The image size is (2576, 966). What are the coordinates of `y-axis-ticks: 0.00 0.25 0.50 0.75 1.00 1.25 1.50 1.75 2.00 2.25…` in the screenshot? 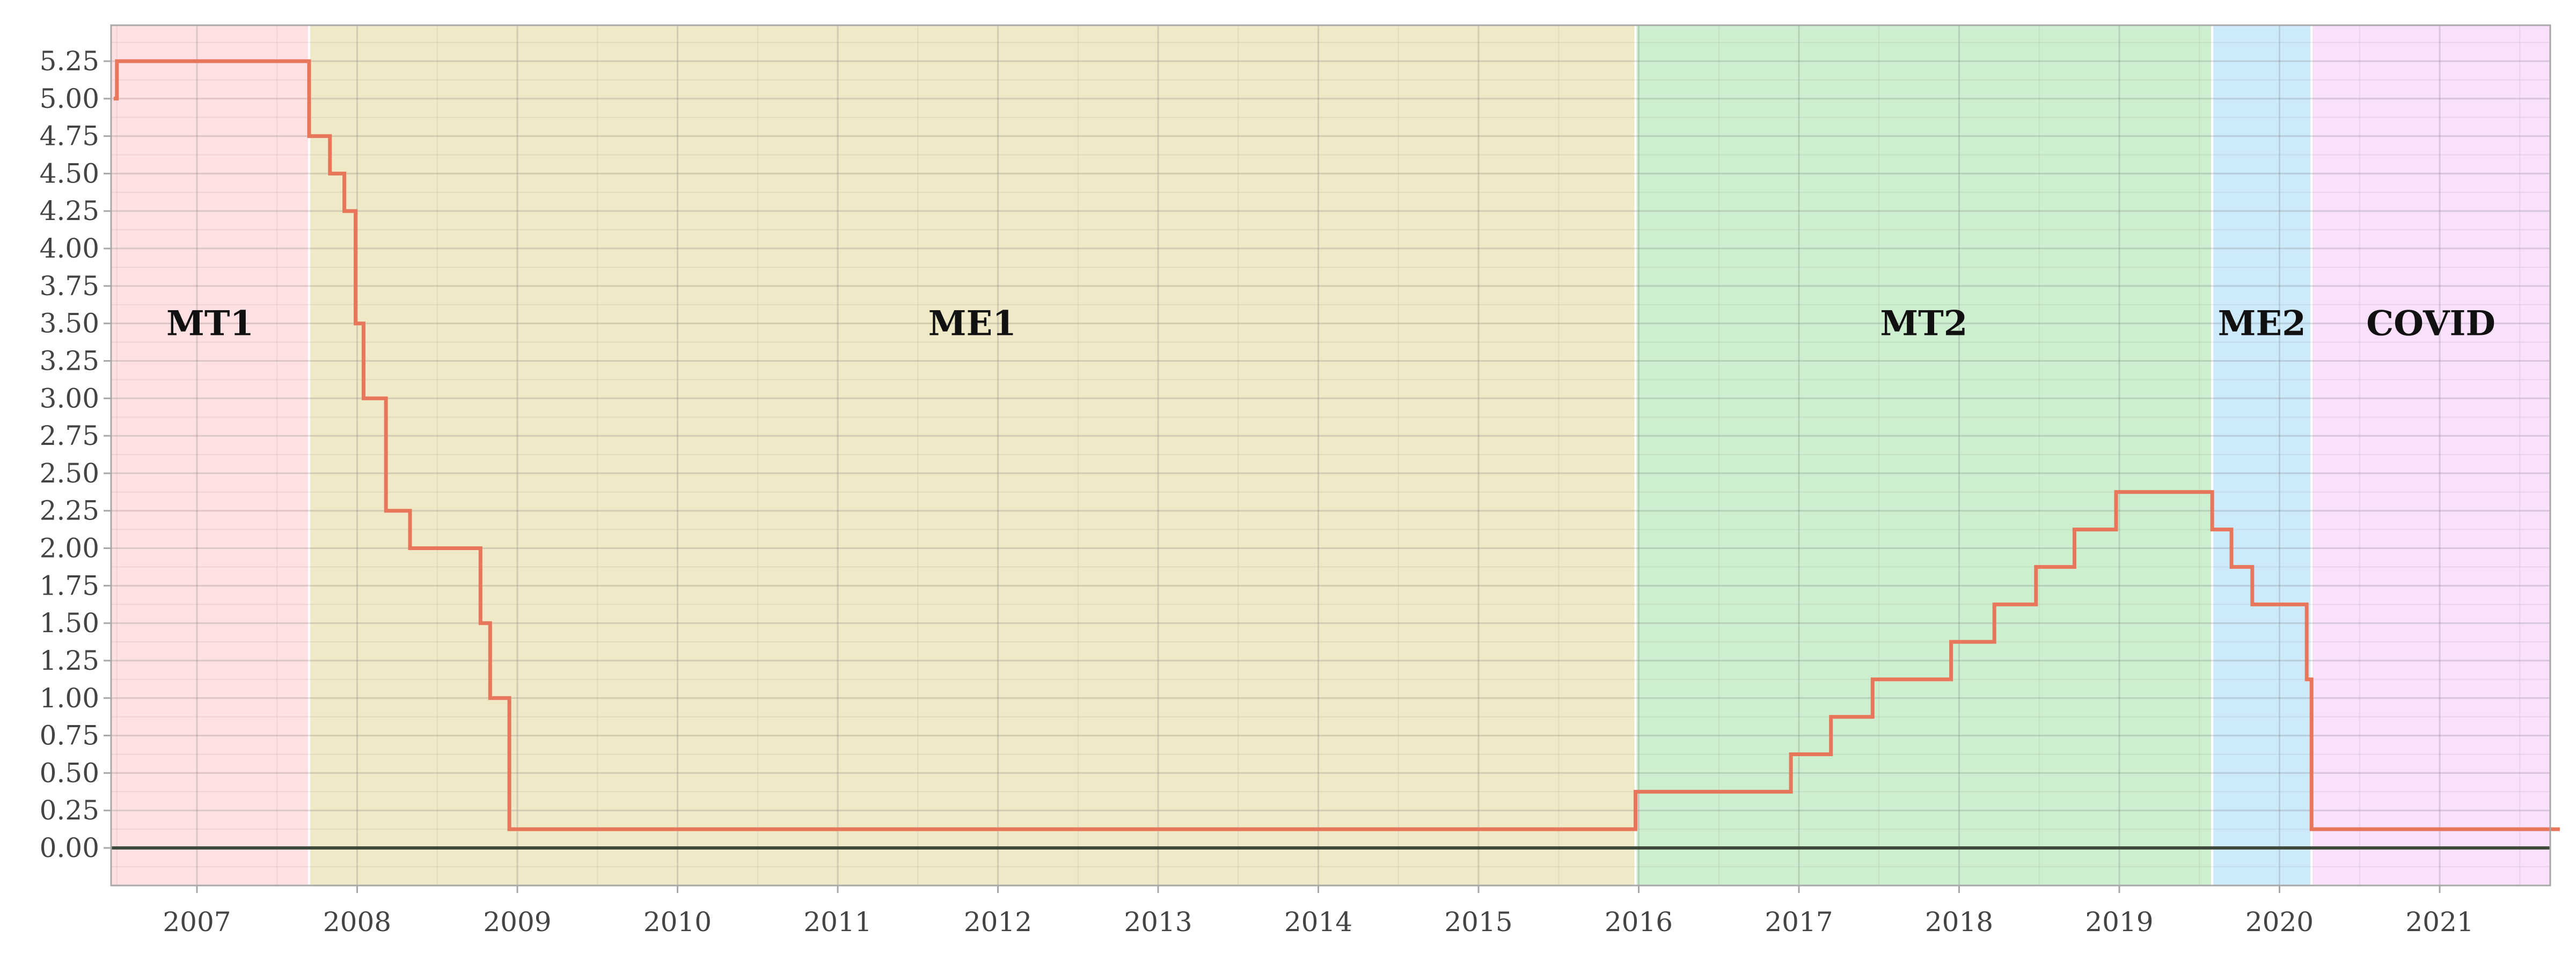 It's located at (75, 454).